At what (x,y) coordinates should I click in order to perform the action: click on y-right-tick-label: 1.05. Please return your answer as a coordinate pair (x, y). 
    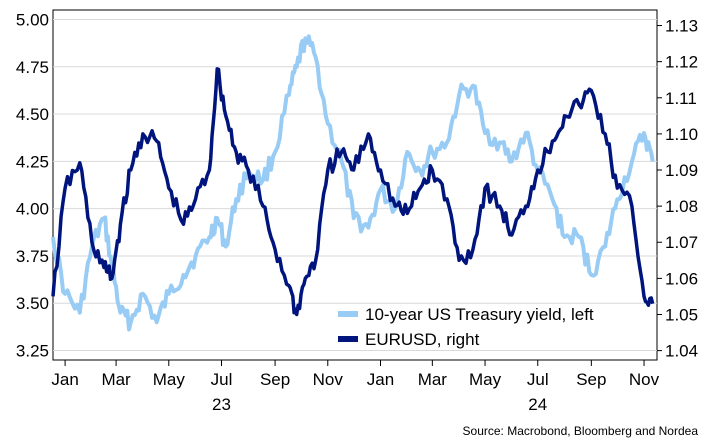
    Looking at the image, I should click on (681, 314).